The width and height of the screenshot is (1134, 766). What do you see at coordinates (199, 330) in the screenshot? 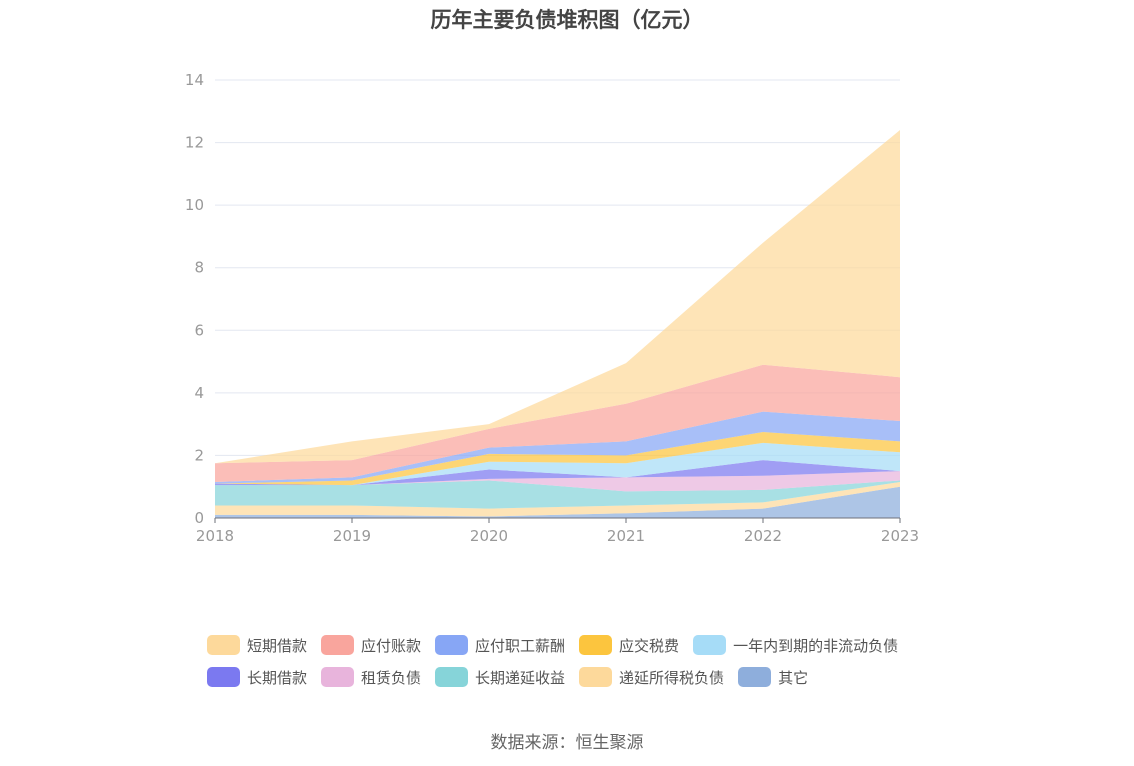
I see `y-tick-label: 6` at bounding box center [199, 330].